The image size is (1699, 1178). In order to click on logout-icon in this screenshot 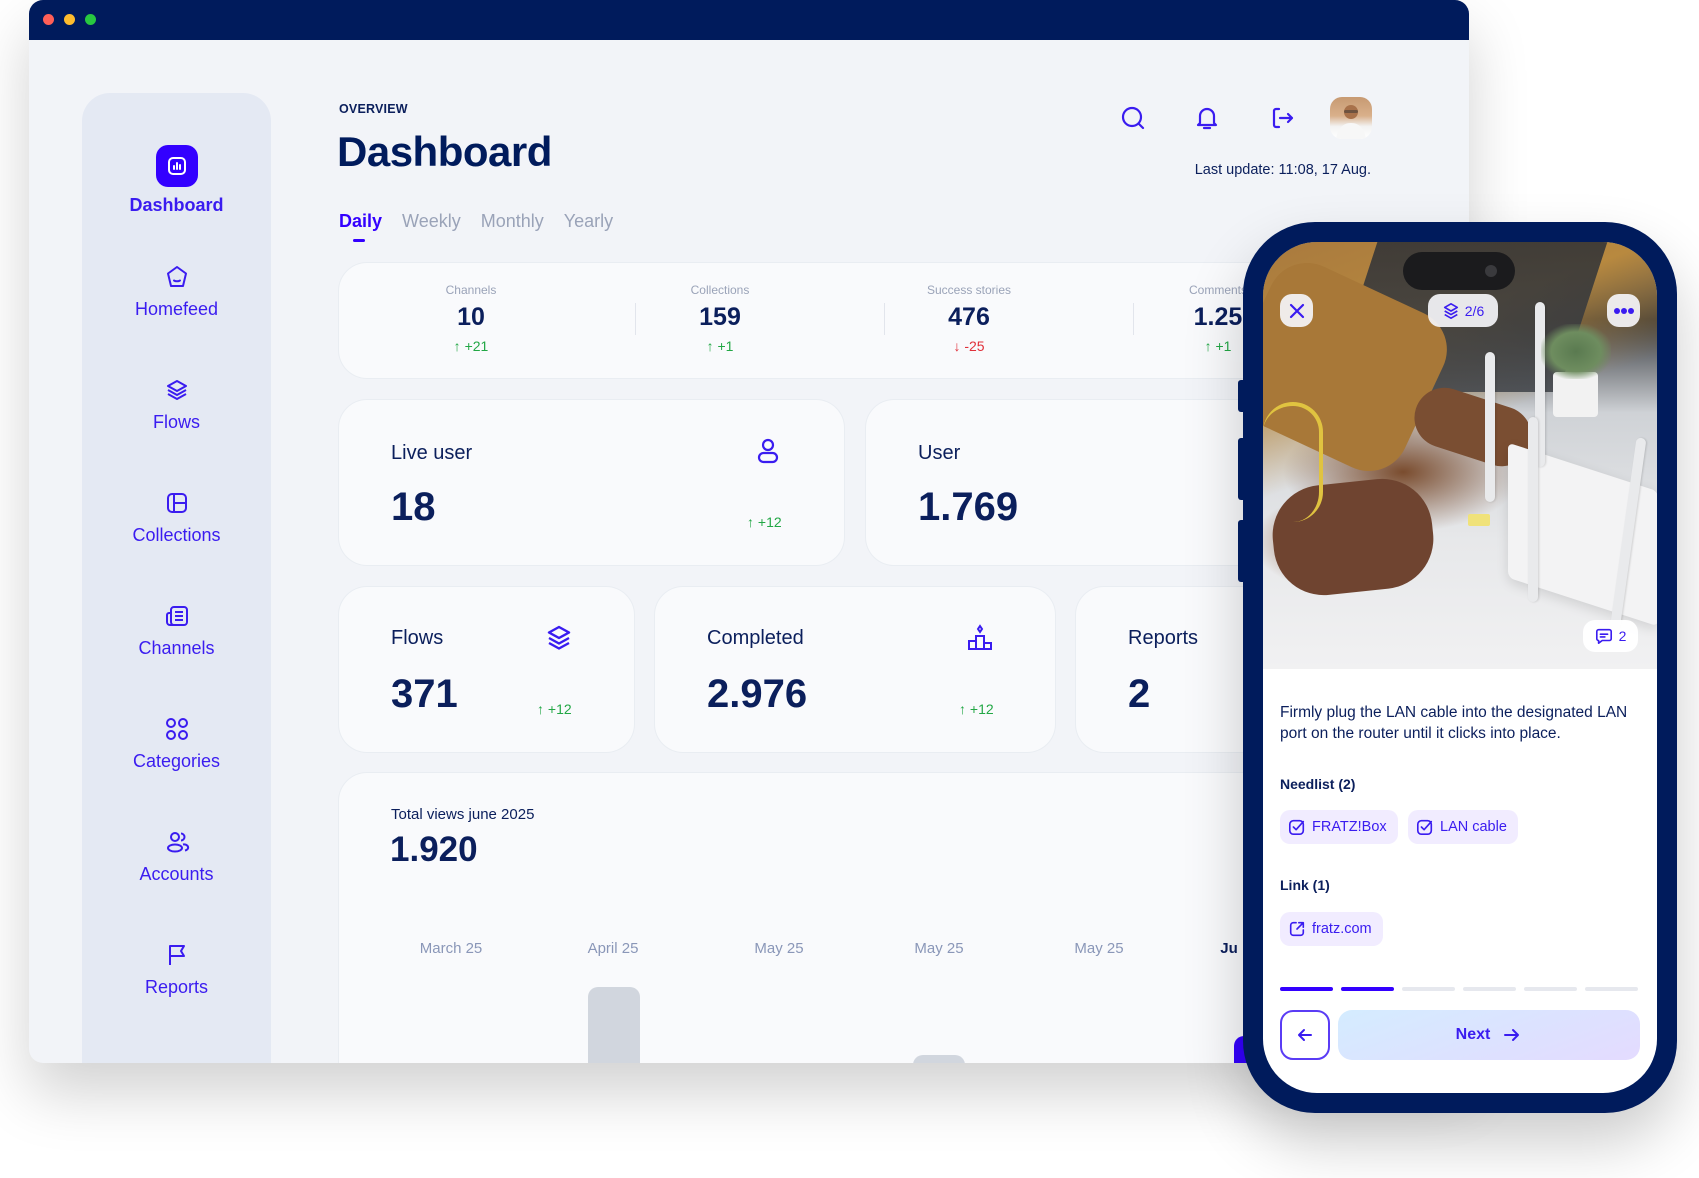, I will do `click(1282, 118)`.